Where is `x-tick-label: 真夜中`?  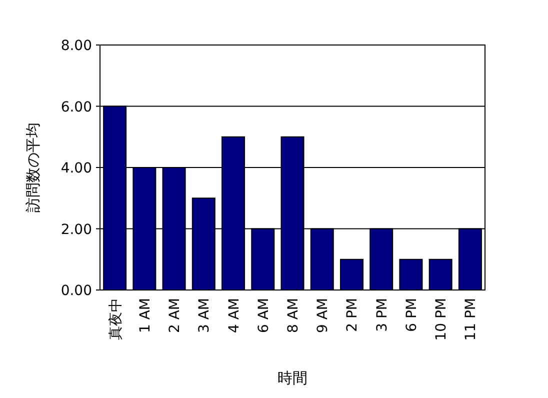 x-tick-label: 真夜中 is located at coordinates (116, 319).